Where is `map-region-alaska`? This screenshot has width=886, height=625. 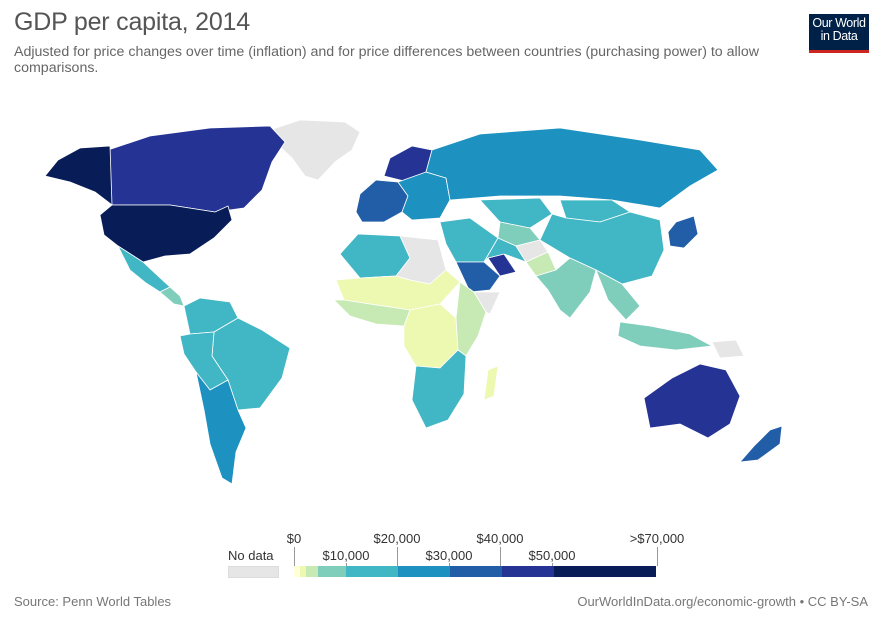
map-region-alaska is located at coordinates (78, 175).